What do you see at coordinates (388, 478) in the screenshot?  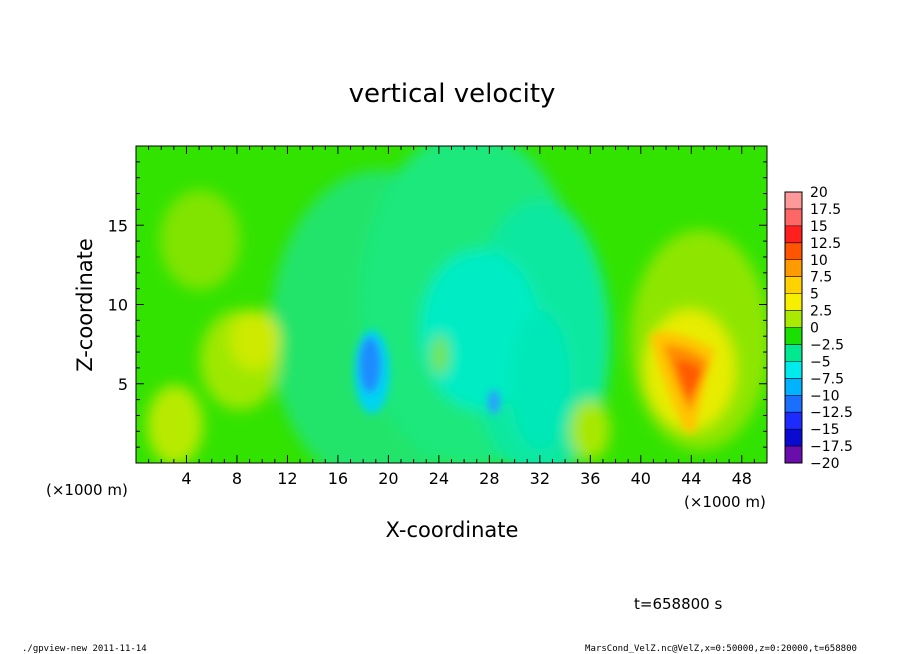 I see `x-tick-label: 20` at bounding box center [388, 478].